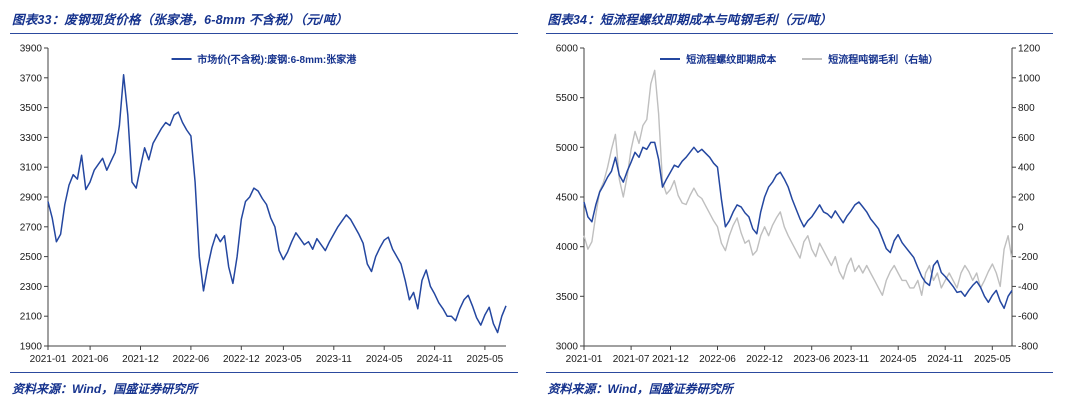 This screenshot has height=403, width=1065. Describe the element at coordinates (630, 359) in the screenshot. I see `x-tick-label: 2021-07` at that location.